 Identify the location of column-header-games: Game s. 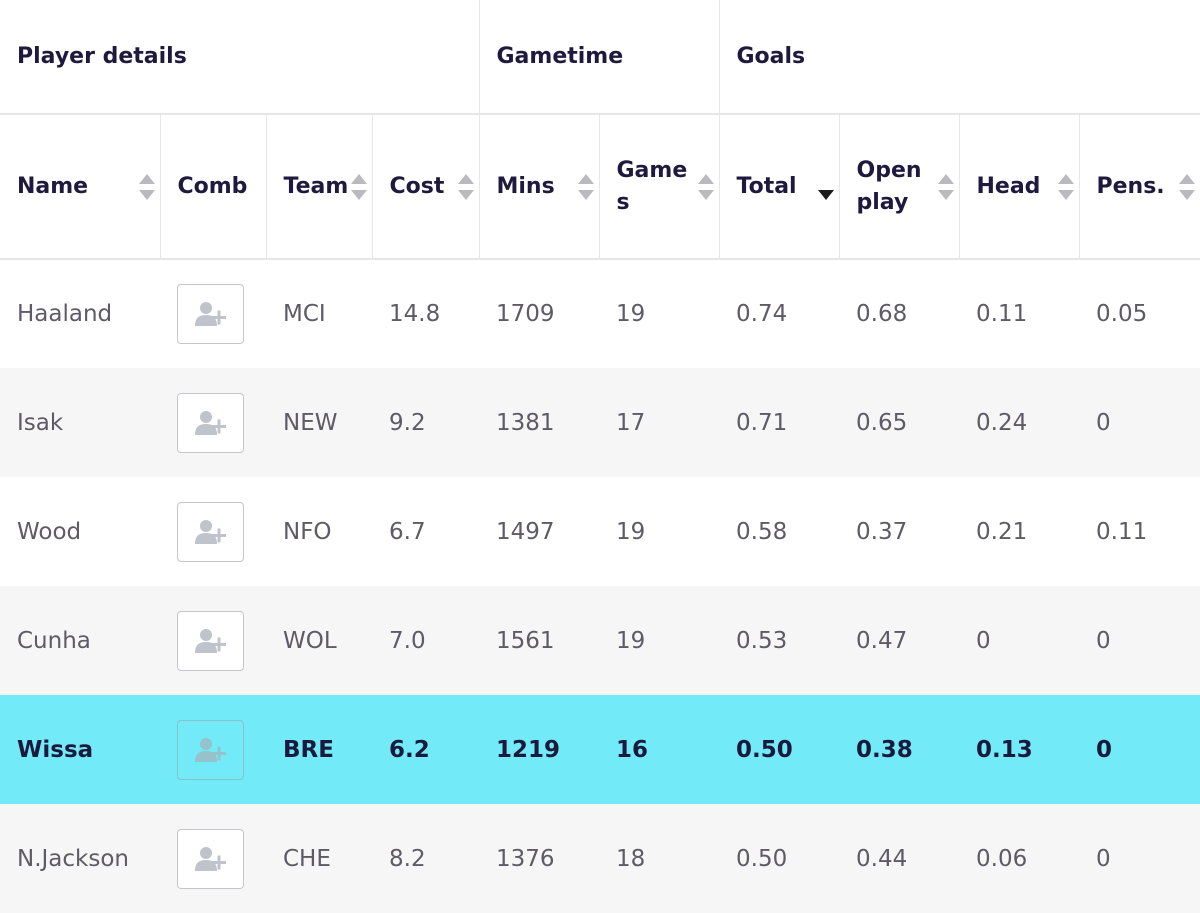
(659, 187).